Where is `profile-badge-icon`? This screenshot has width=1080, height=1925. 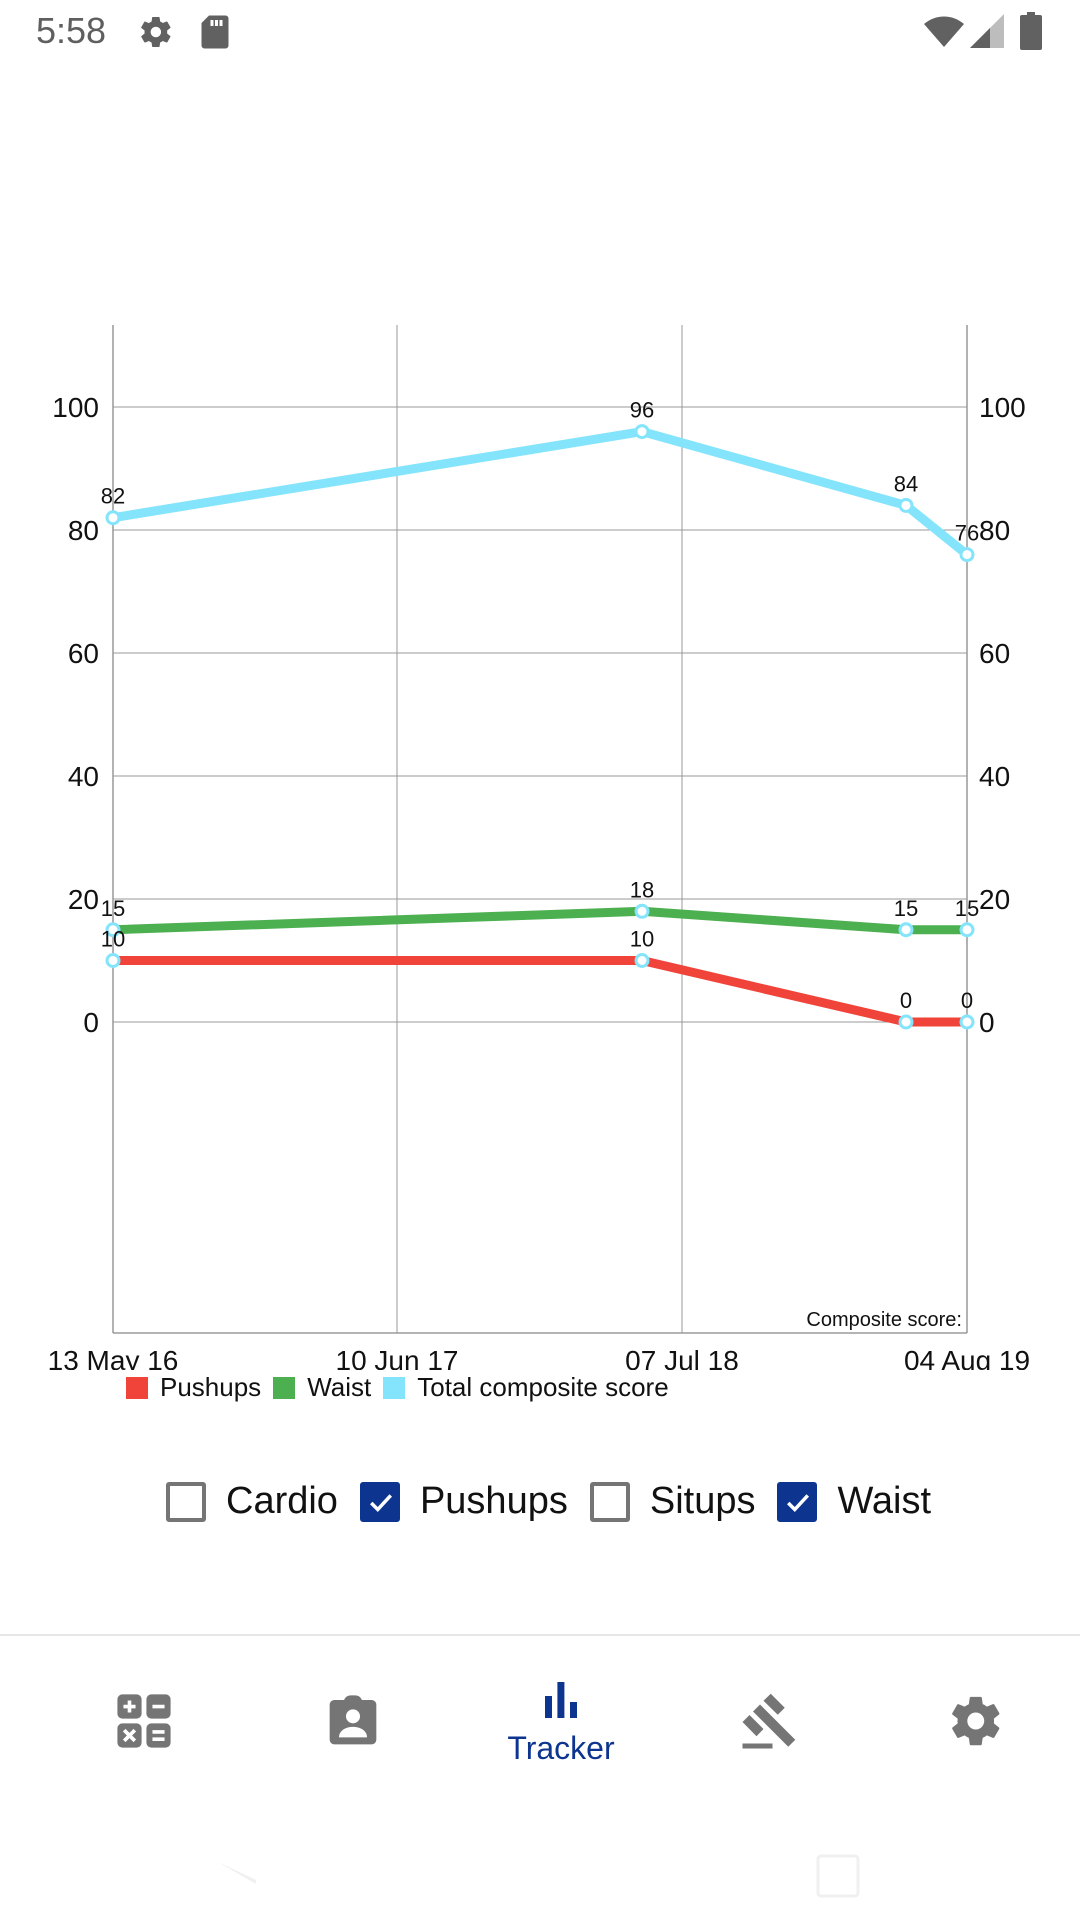 profile-badge-icon is located at coordinates (353, 1720).